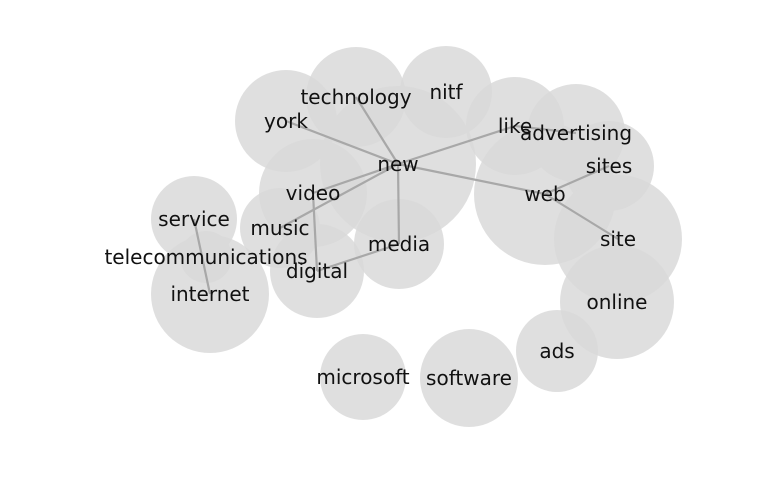  I want to click on edge-new-york, so click(342, 142).